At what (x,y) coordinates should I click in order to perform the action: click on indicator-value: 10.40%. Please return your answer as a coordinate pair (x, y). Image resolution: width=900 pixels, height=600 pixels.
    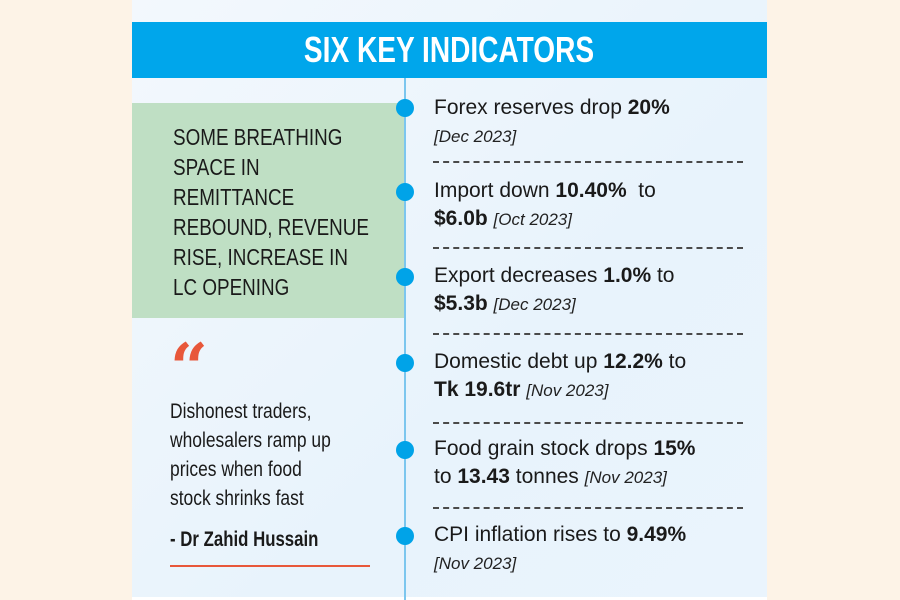
    Looking at the image, I should click on (591, 190).